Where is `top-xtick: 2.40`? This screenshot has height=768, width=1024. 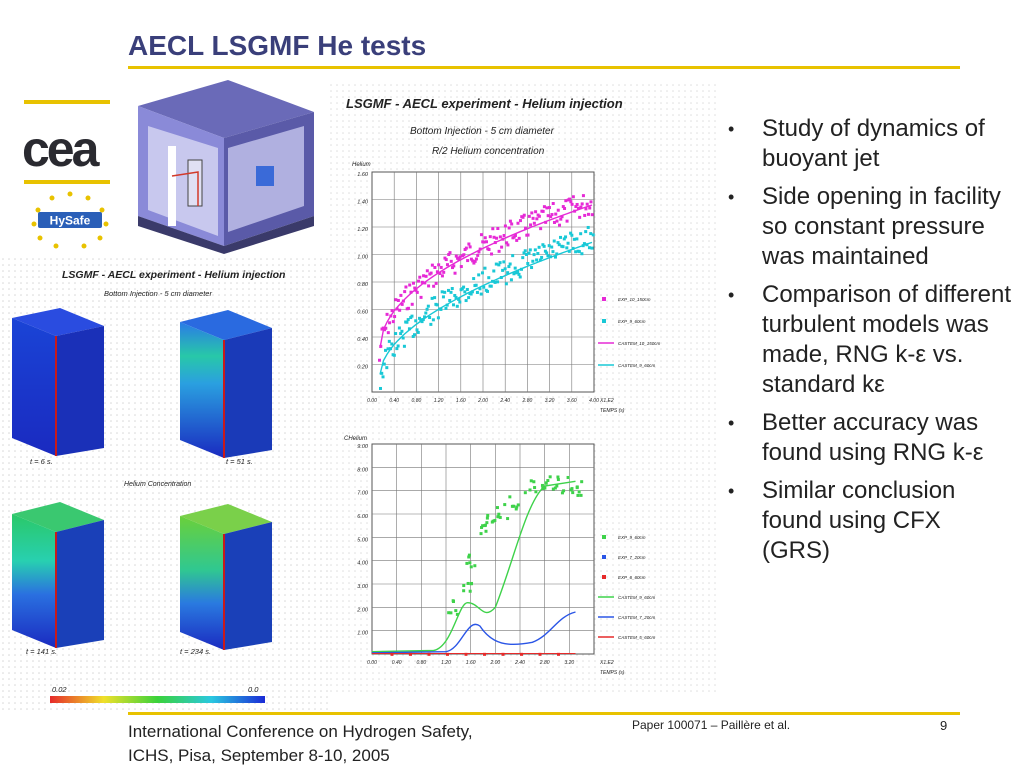 top-xtick: 2.40 is located at coordinates (504, 401).